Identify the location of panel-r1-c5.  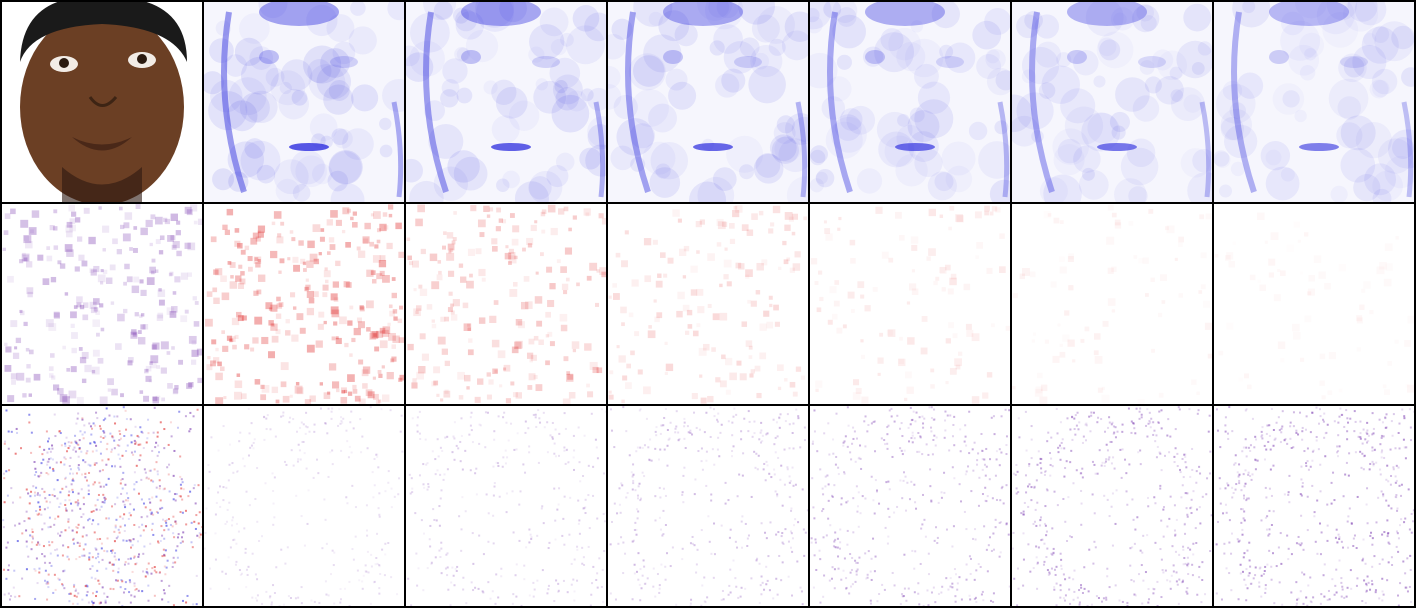
(1112, 304).